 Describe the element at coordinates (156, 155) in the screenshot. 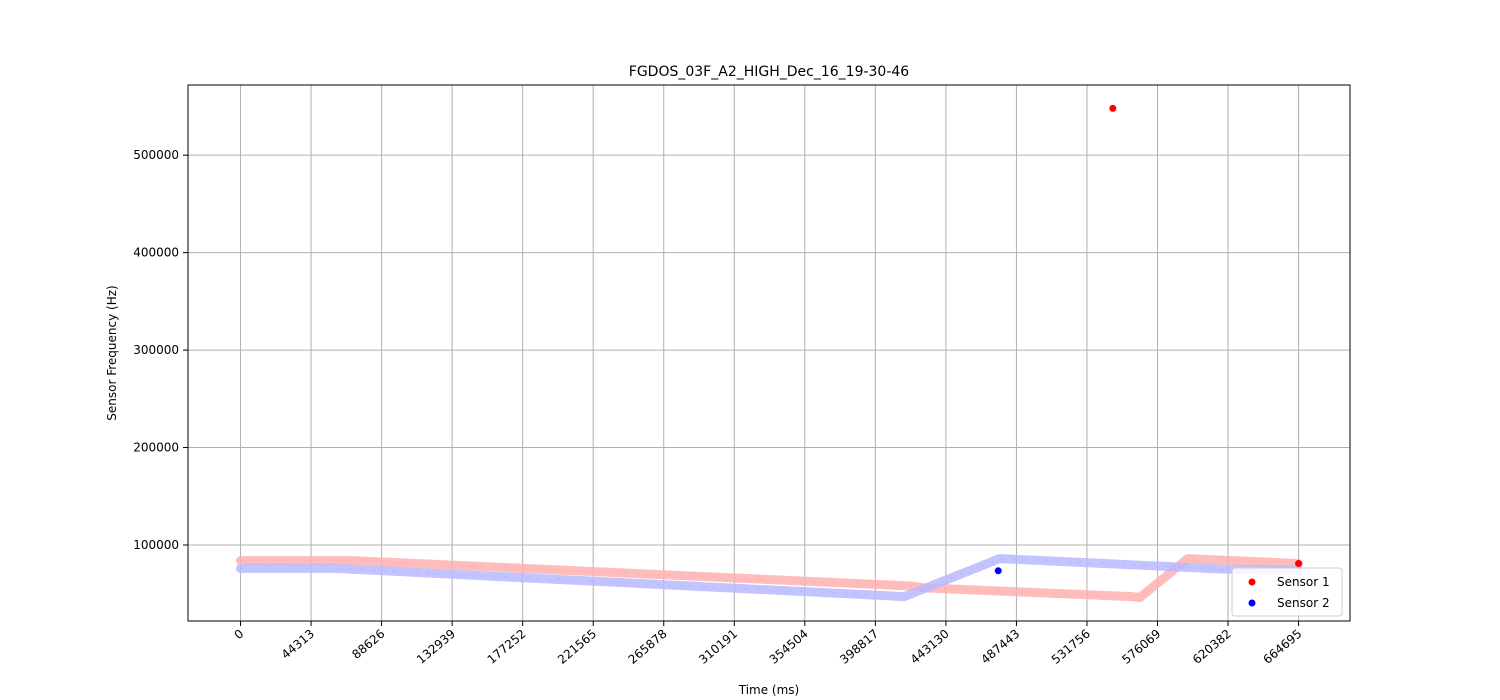

I see `y-tick-label: 500000` at that location.